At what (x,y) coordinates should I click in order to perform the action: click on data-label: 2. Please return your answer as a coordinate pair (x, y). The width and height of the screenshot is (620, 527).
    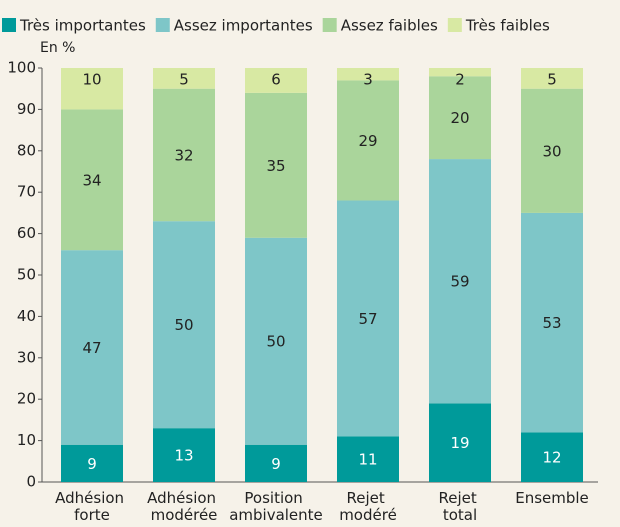
    Looking at the image, I should click on (460, 80).